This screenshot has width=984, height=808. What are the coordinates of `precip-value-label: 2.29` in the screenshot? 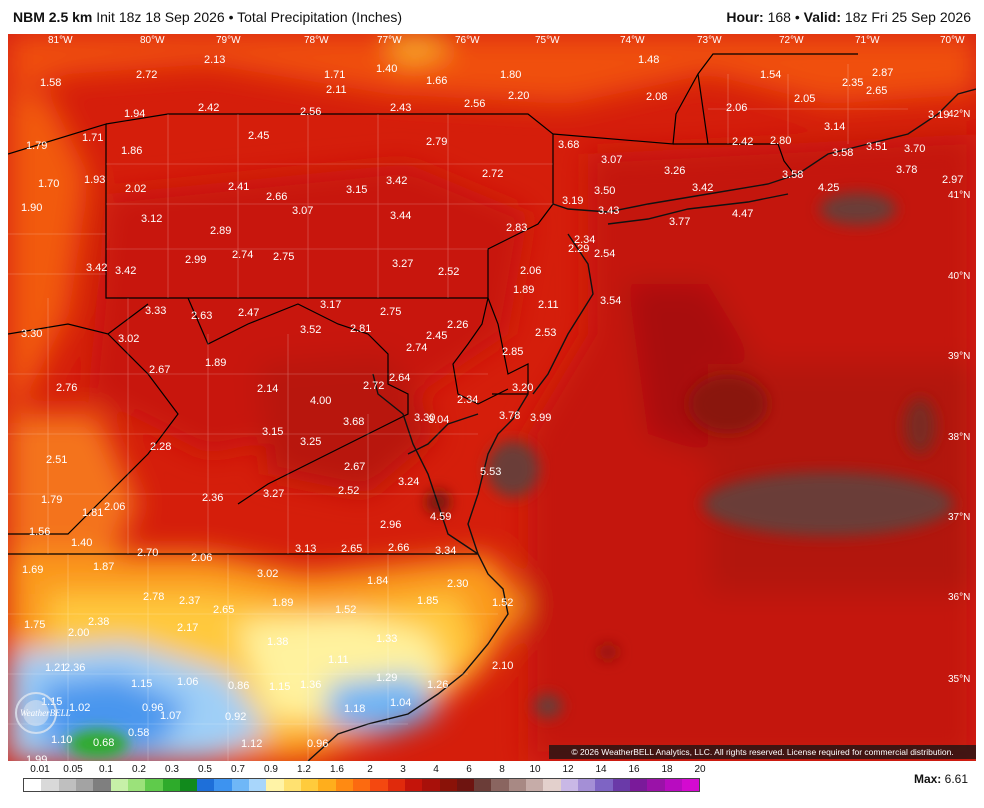 It's located at (578, 249).